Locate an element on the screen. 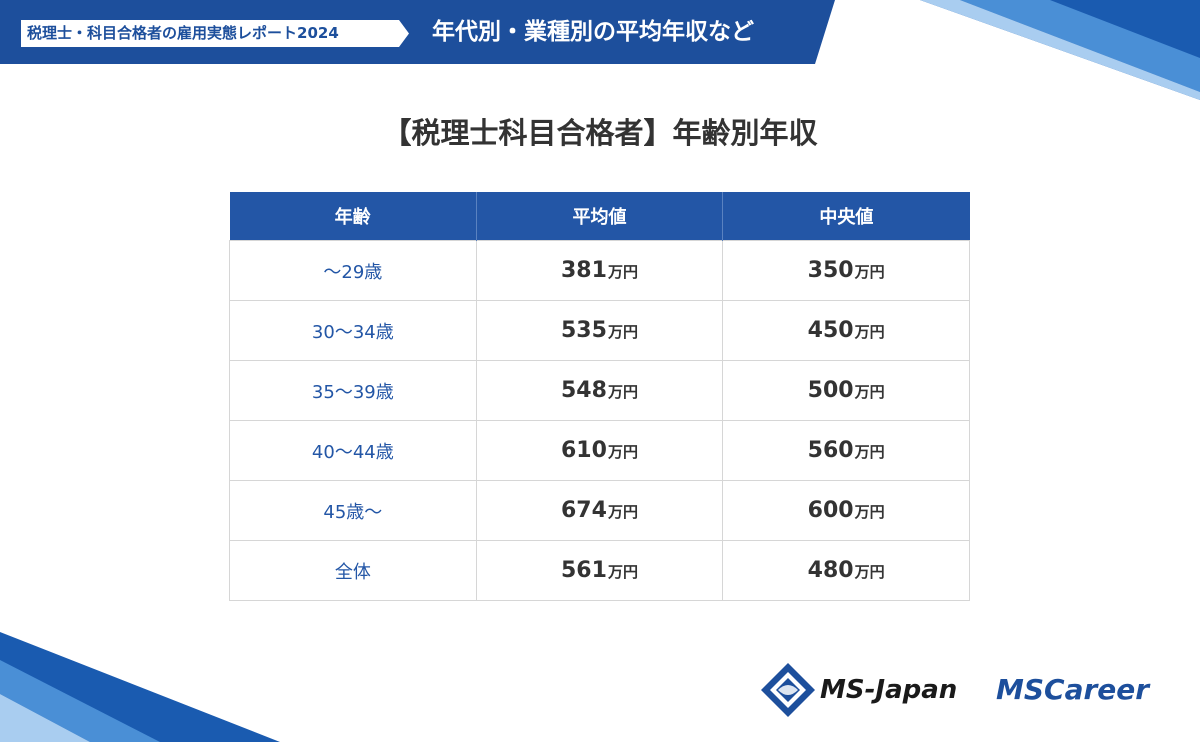  median-cell-value: 350 is located at coordinates (830, 270).